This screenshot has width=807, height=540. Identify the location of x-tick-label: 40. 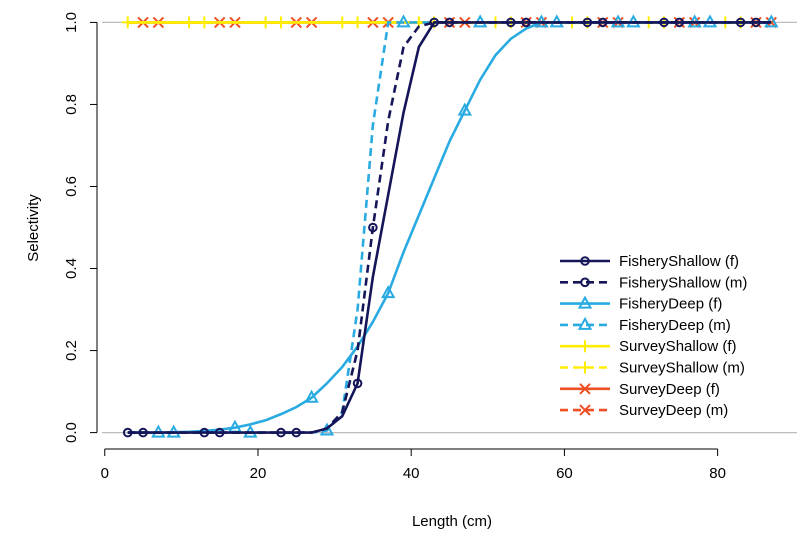
(411, 473).